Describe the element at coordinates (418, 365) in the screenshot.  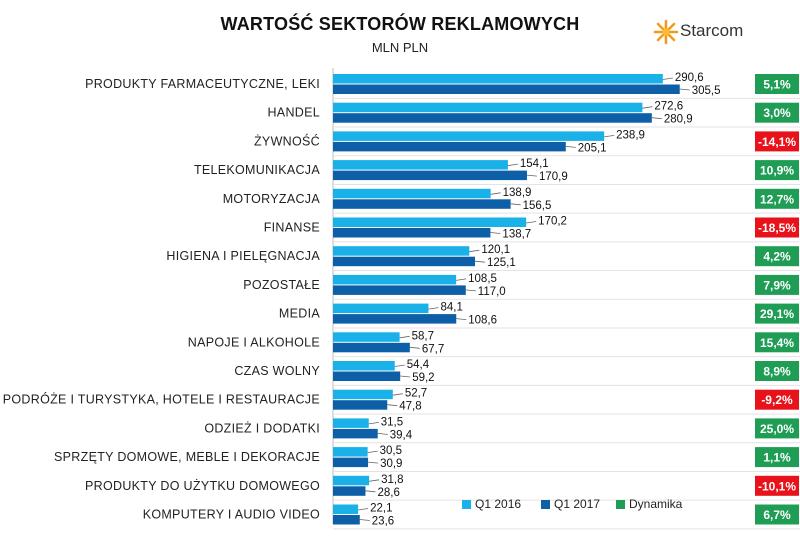
I see `value-label-q1-2016: 54,4` at that location.